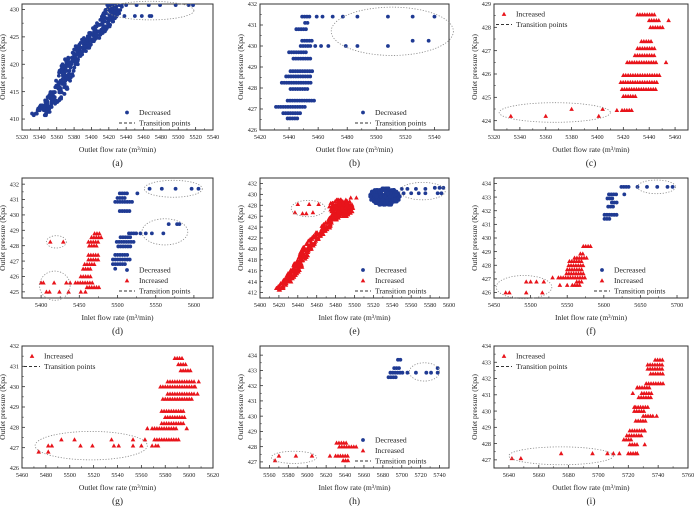 Image resolution: width=700 pixels, height=507 pixels. Describe the element at coordinates (155, 112) in the screenshot. I see `legend-label: Decreased` at that location.